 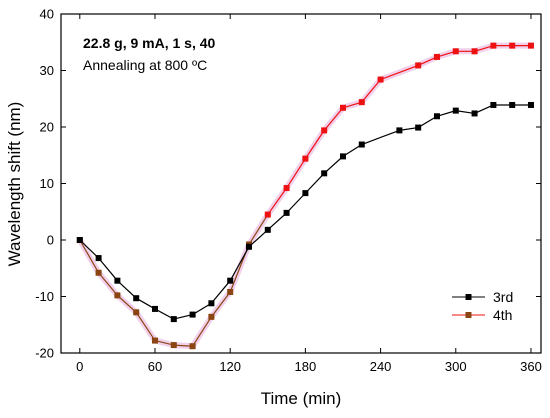 I want to click on x-tick-label: 240, so click(x=381, y=366).